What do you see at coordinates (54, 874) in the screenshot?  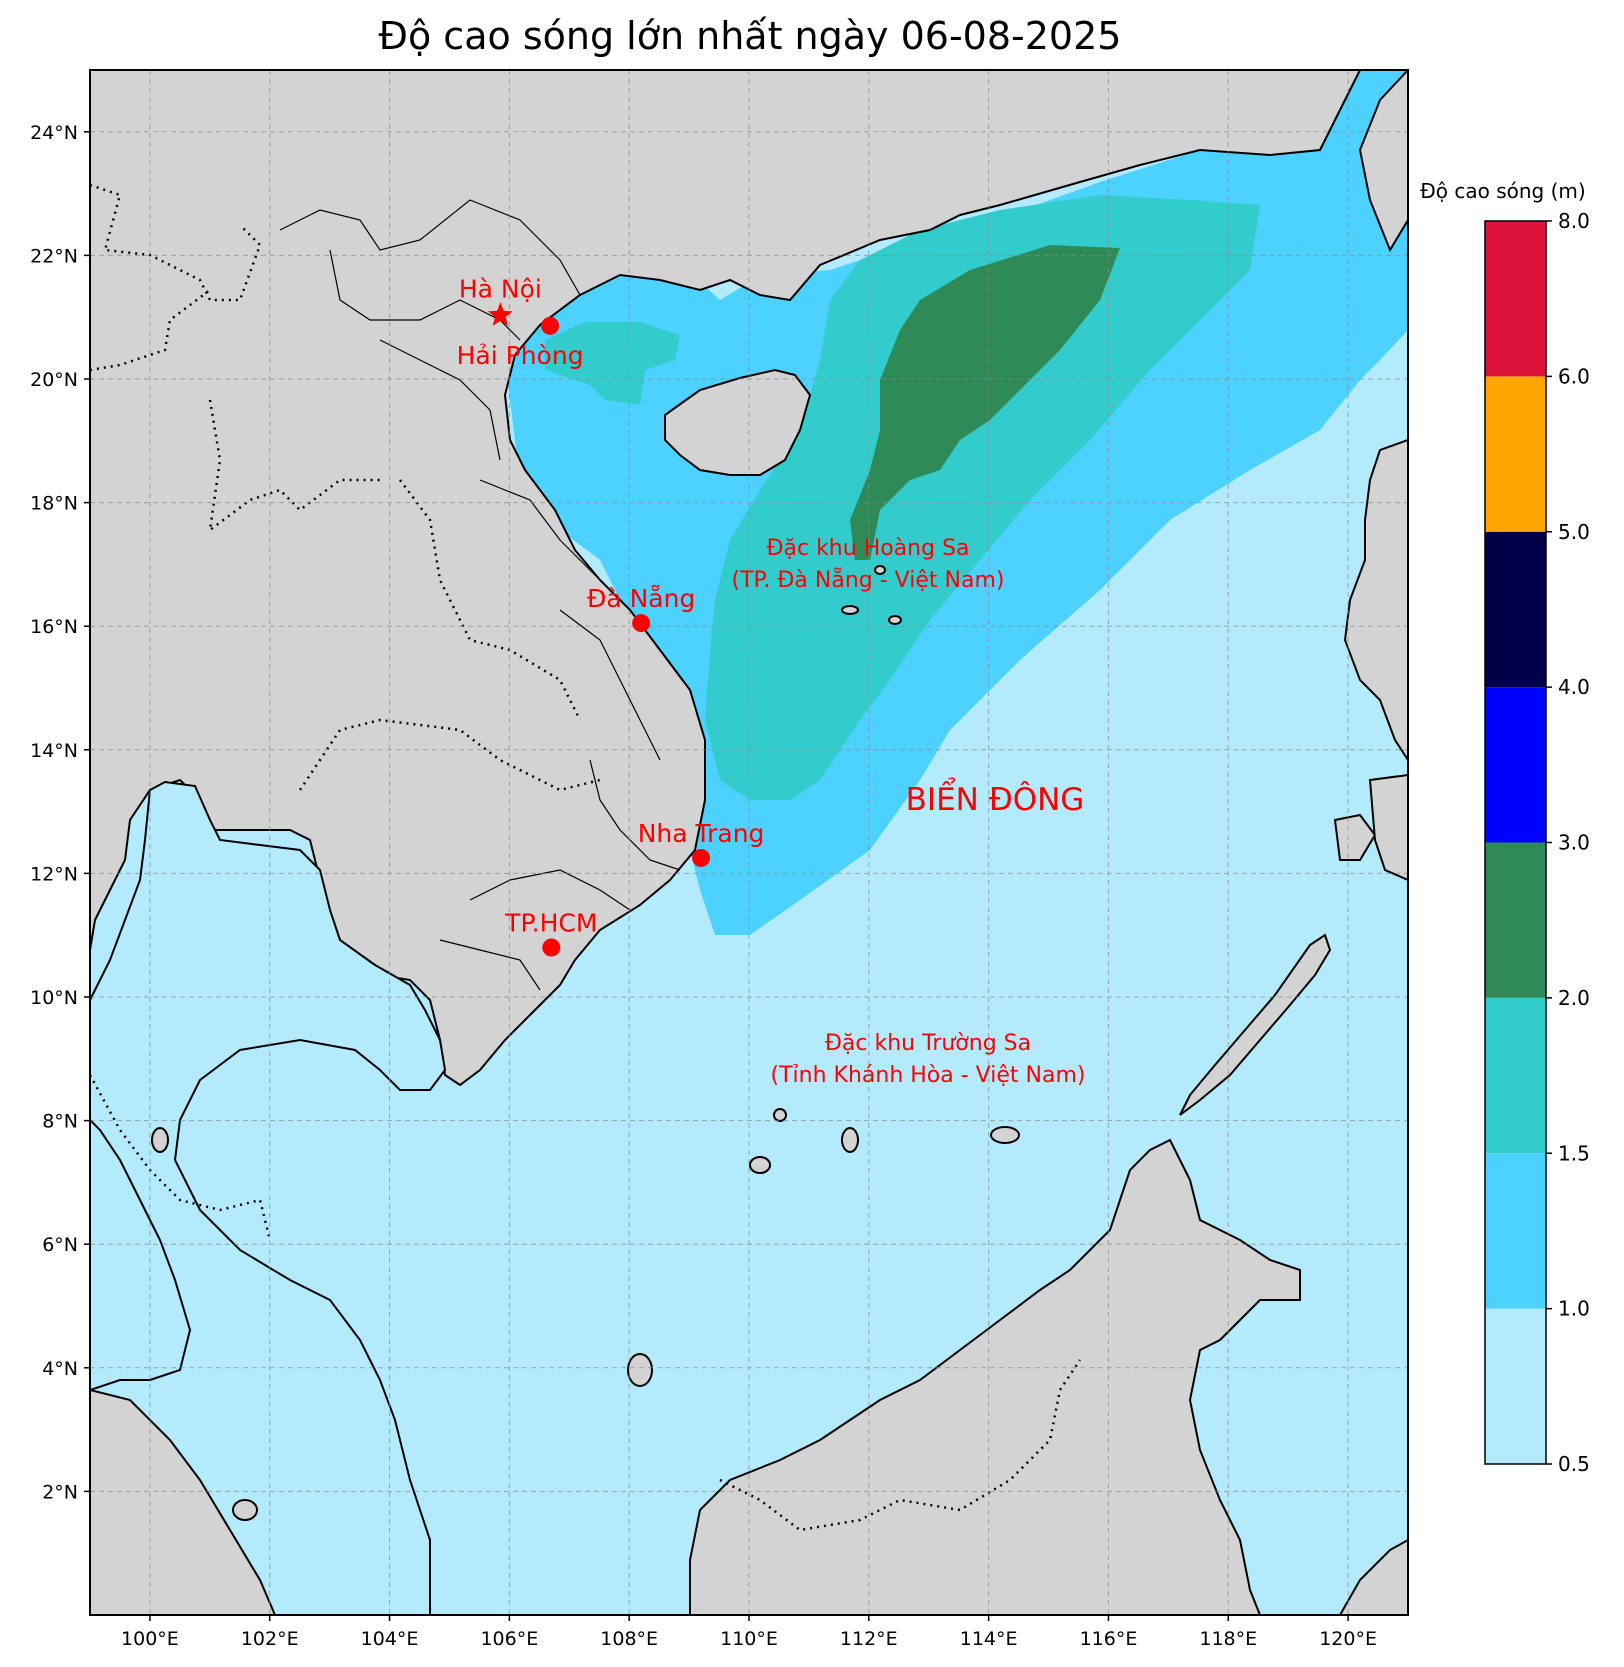 I see `lat-tick-label: 12°N` at bounding box center [54, 874].